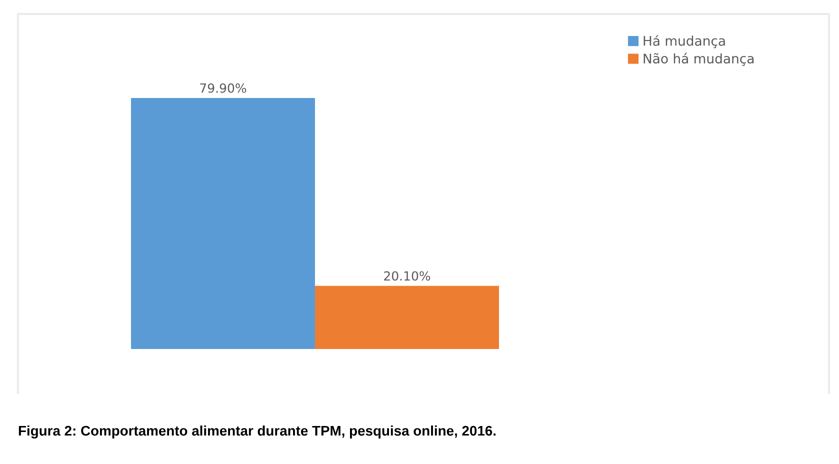 The height and width of the screenshot is (464, 839). Describe the element at coordinates (699, 59) in the screenshot. I see `legend-label: Não há mudança` at that location.